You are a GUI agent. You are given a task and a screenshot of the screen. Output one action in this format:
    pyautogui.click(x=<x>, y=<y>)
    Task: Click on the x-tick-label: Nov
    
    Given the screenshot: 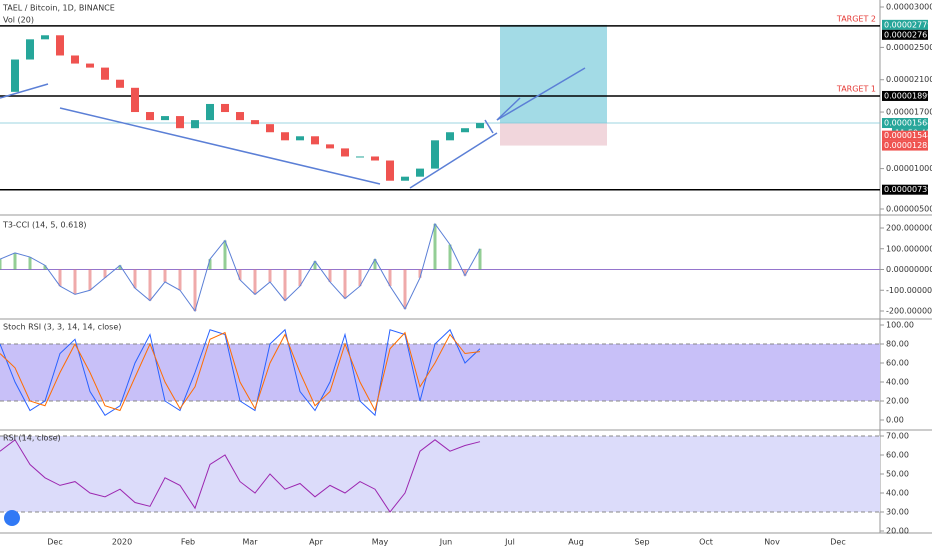 What is the action you would take?
    pyautogui.click(x=772, y=542)
    